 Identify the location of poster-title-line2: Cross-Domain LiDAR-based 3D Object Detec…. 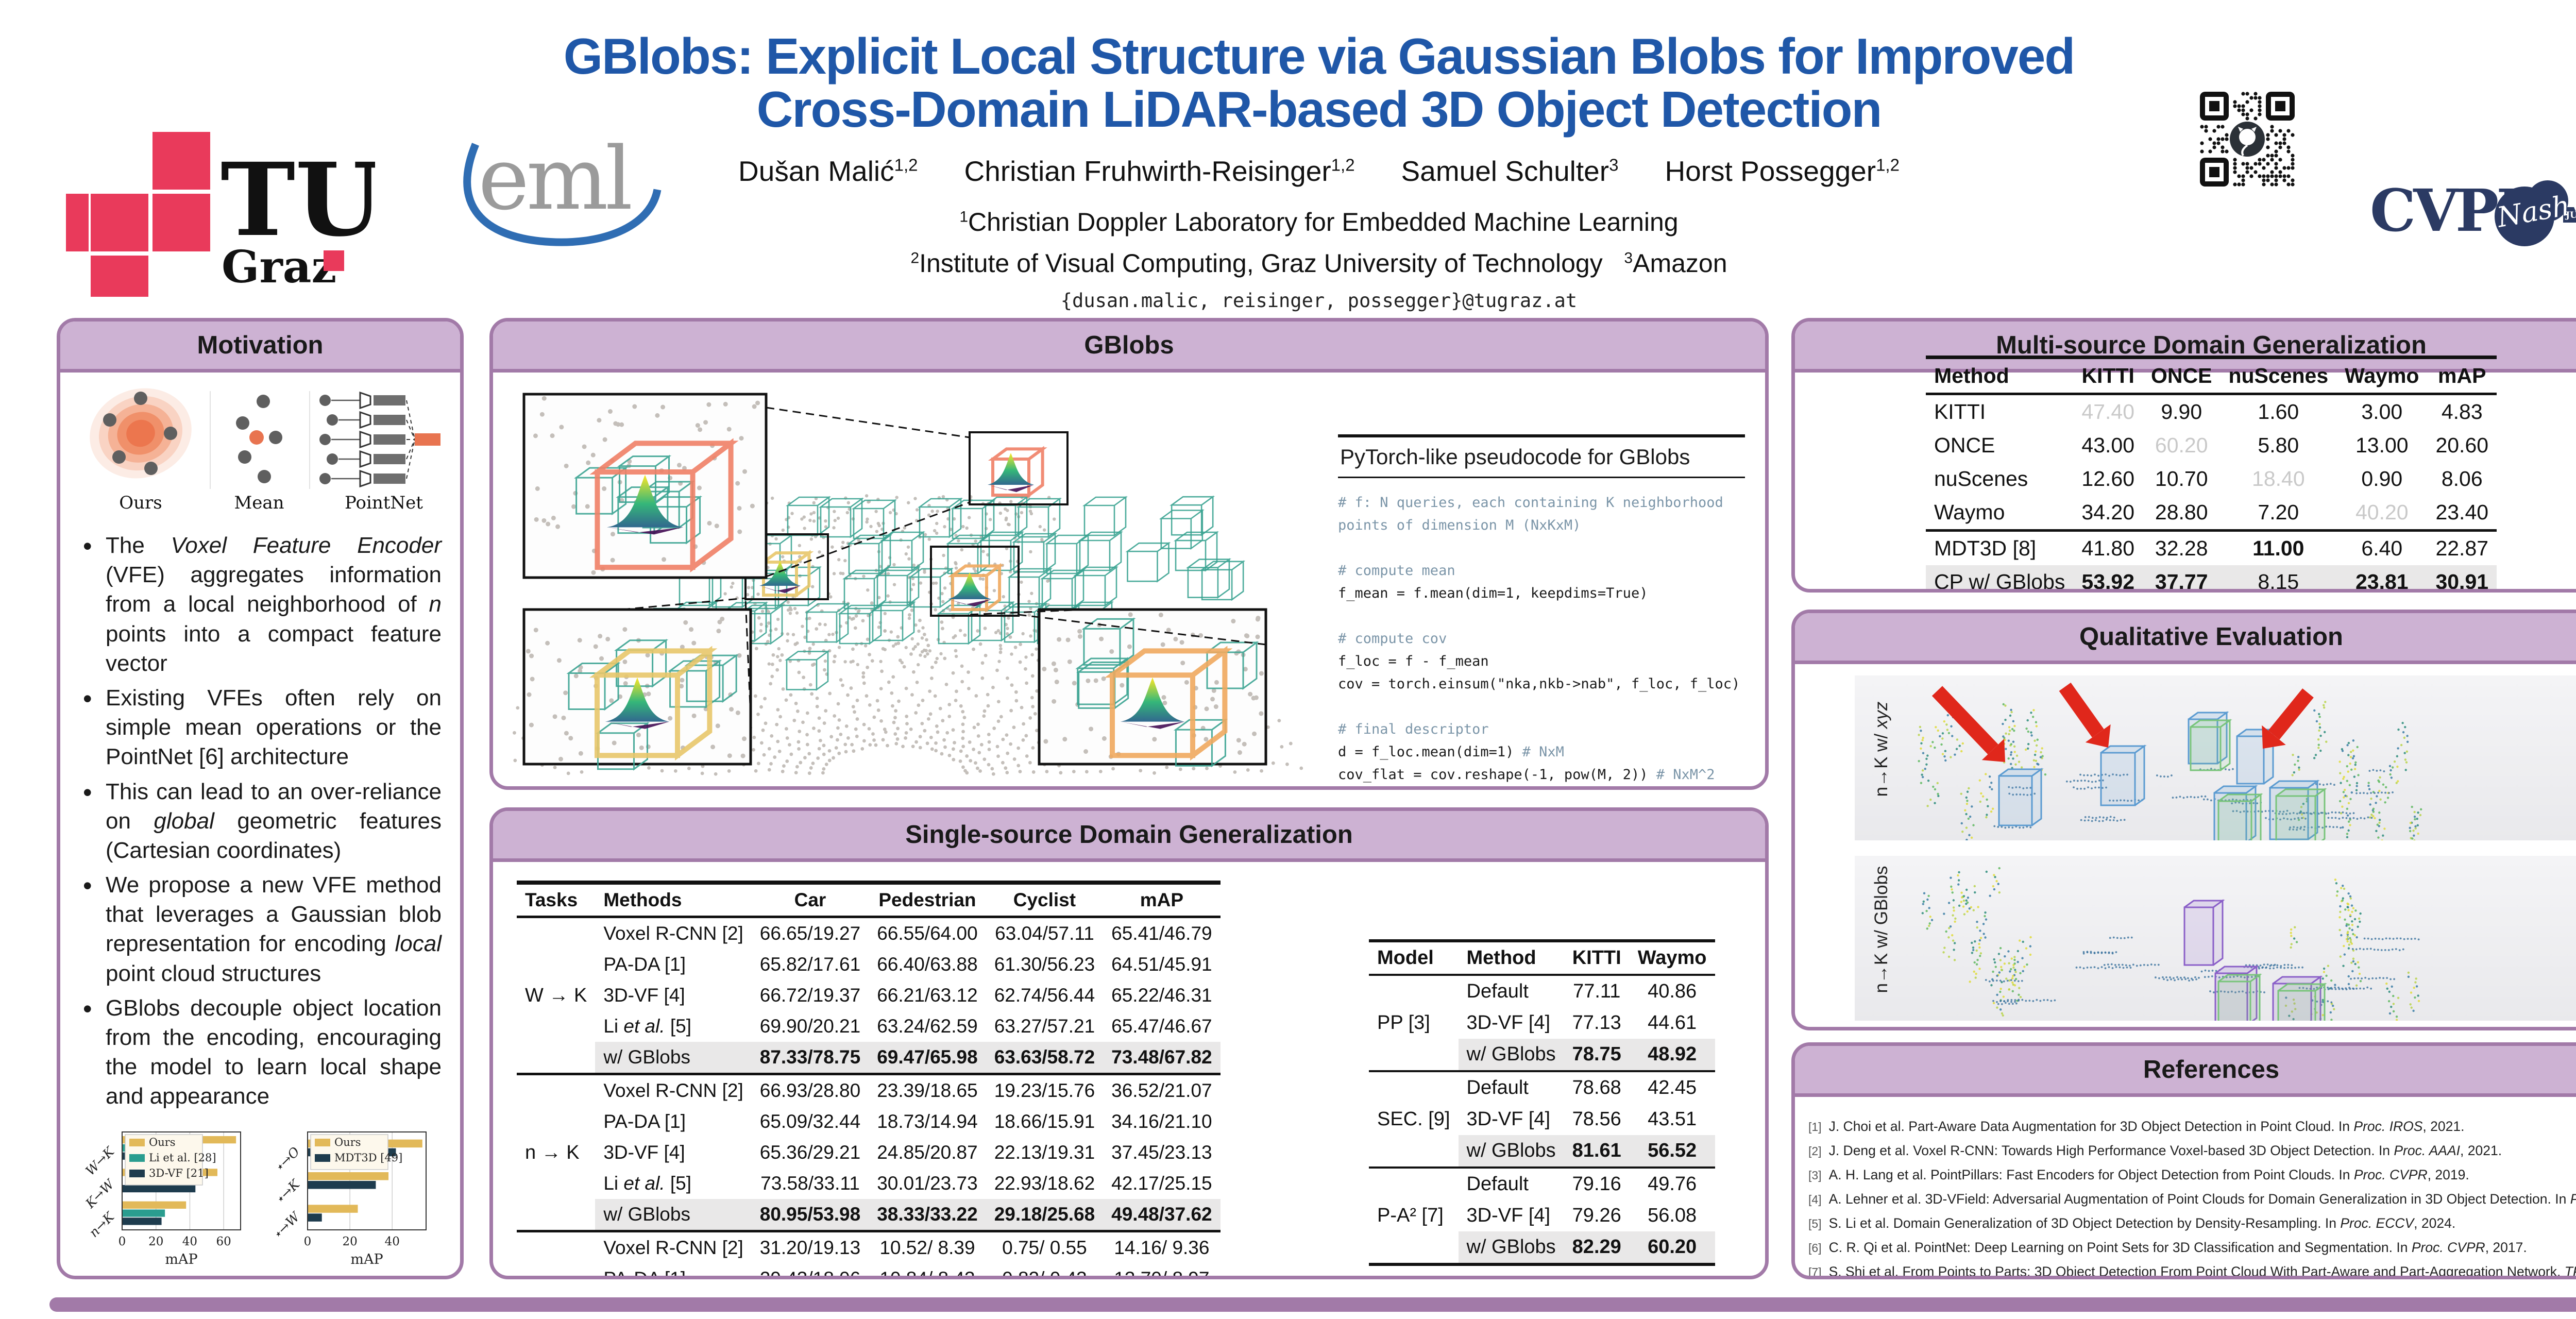
(1319, 109).